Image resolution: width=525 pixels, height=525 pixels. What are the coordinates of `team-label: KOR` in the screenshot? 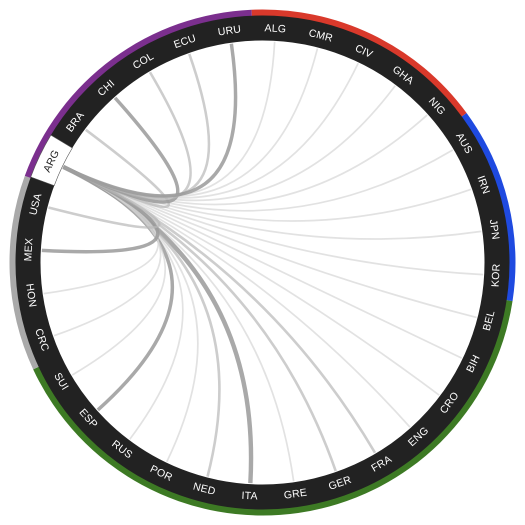 It's located at (496, 275).